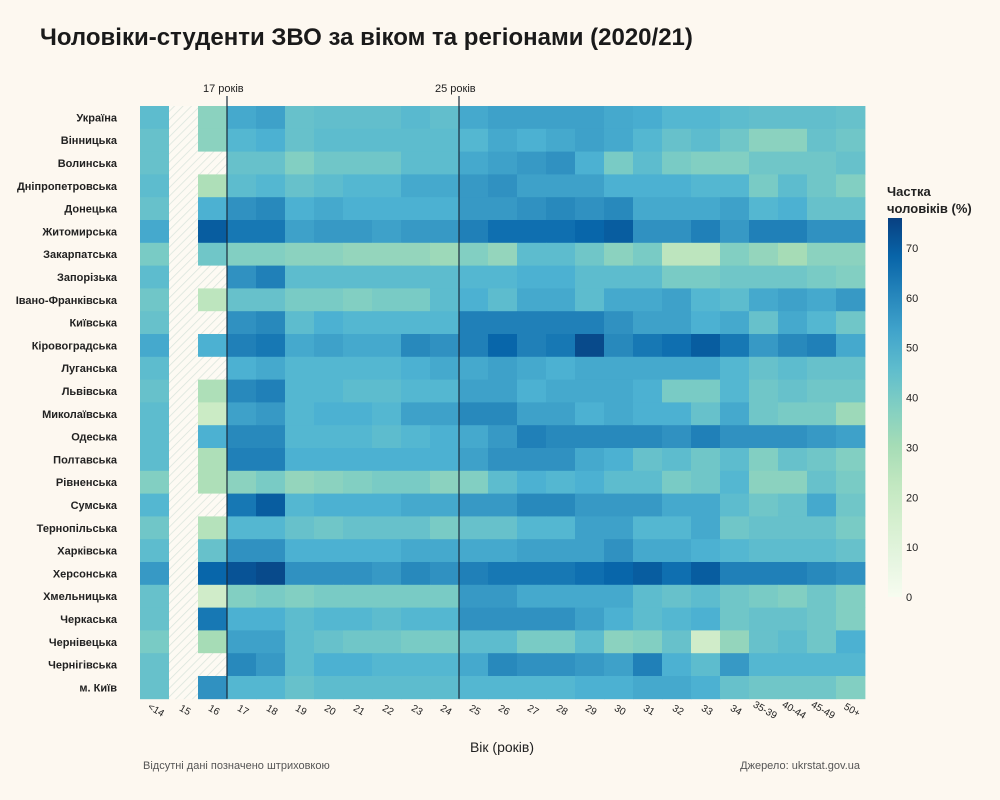 The height and width of the screenshot is (800, 1000). What do you see at coordinates (388, 710) in the screenshot?
I see `column-label: 22` at bounding box center [388, 710].